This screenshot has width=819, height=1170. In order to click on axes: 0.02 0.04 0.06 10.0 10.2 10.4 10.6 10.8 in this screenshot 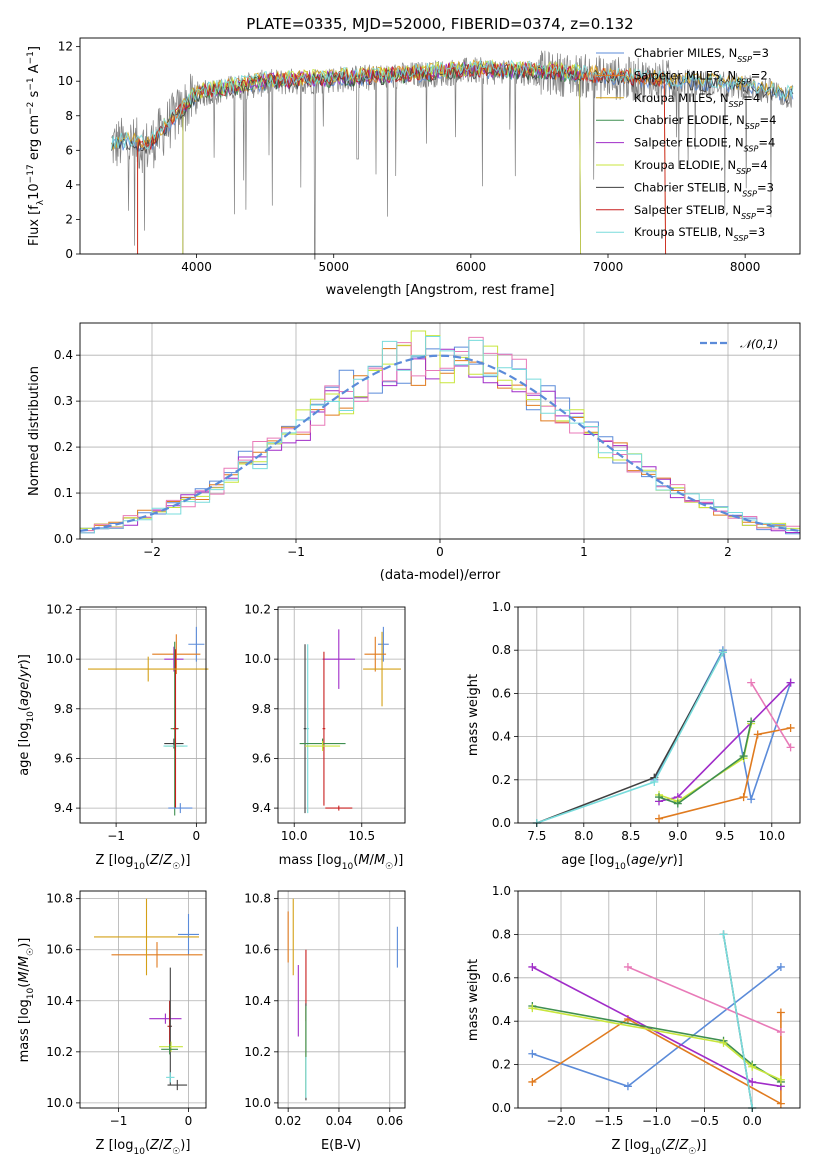, I will do `click(325, 1009)`.